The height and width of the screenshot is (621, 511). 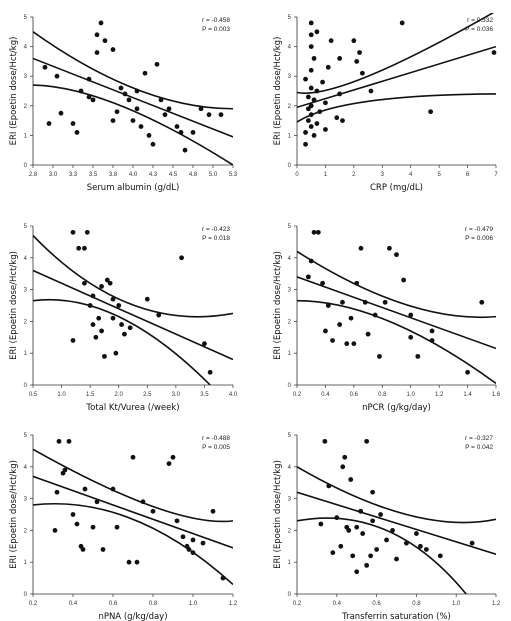 What do you see at coordinates (354, 175) in the screenshot?
I see `x-tick-label: 2` at bounding box center [354, 175].